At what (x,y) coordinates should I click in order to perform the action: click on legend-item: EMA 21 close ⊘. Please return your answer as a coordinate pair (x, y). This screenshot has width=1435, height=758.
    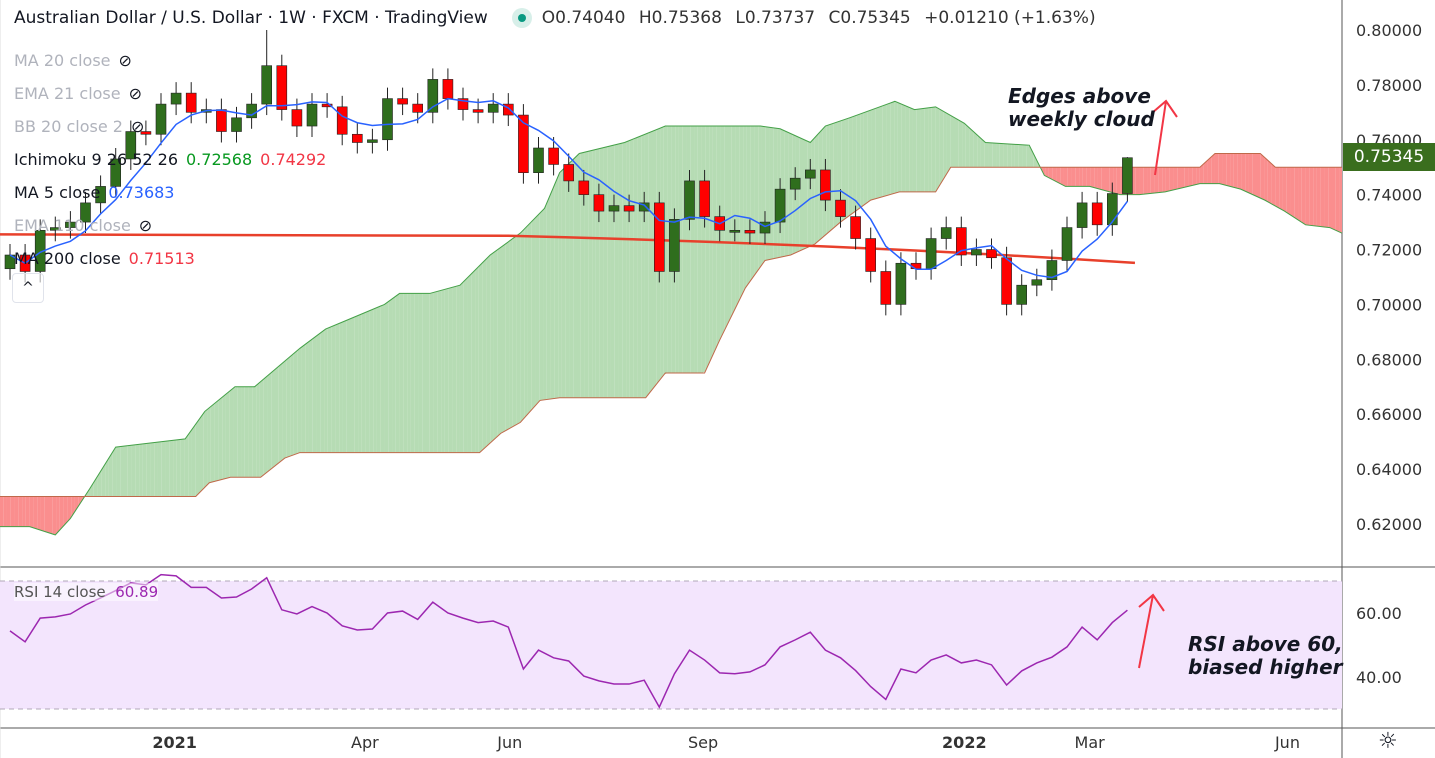
    Looking at the image, I should click on (170, 93).